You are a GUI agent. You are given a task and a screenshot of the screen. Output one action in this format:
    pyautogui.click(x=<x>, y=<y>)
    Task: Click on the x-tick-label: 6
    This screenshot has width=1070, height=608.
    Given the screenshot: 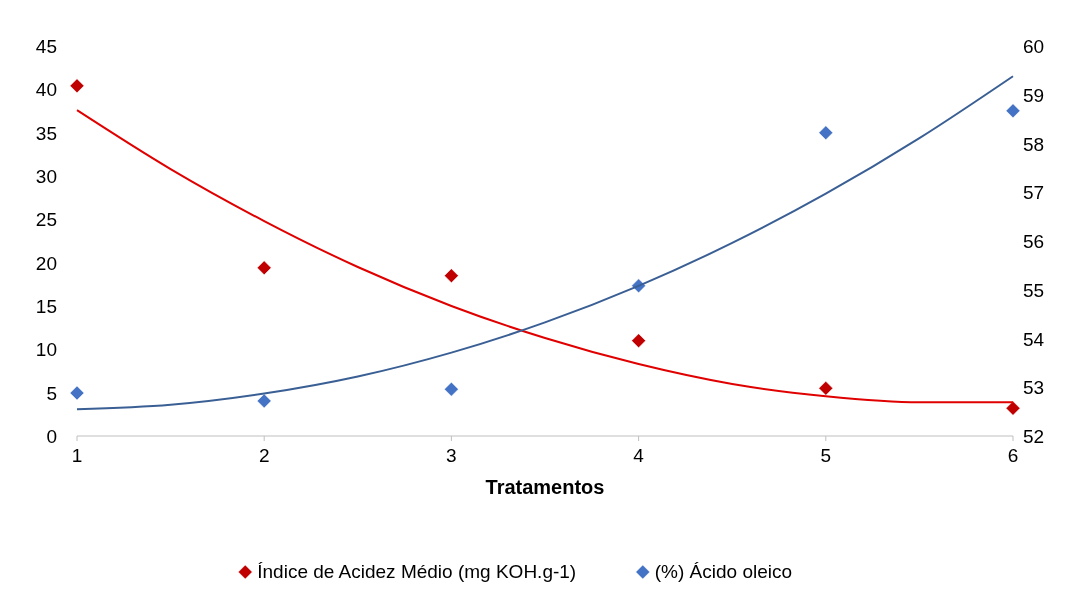 What is the action you would take?
    pyautogui.click(x=1013, y=455)
    